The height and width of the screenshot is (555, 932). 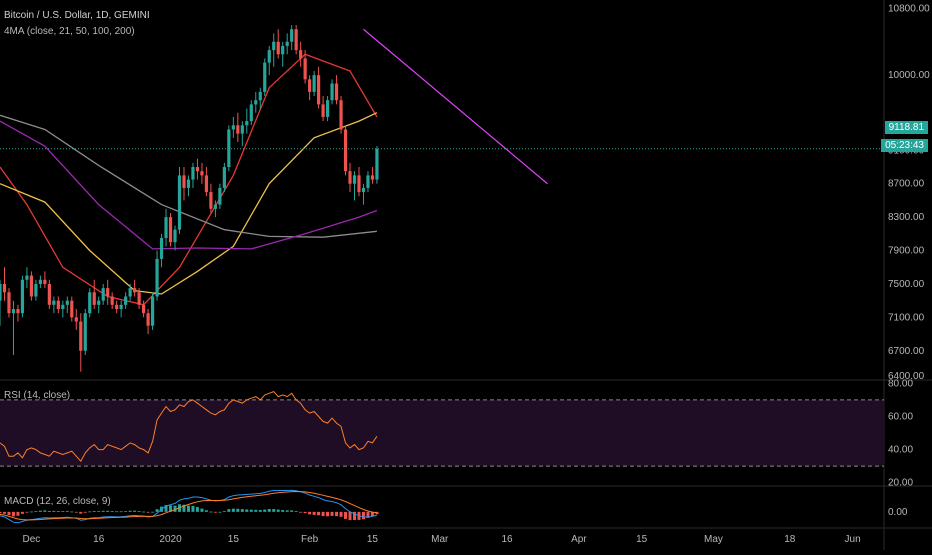 I want to click on time-tick-label: May, so click(x=713, y=539).